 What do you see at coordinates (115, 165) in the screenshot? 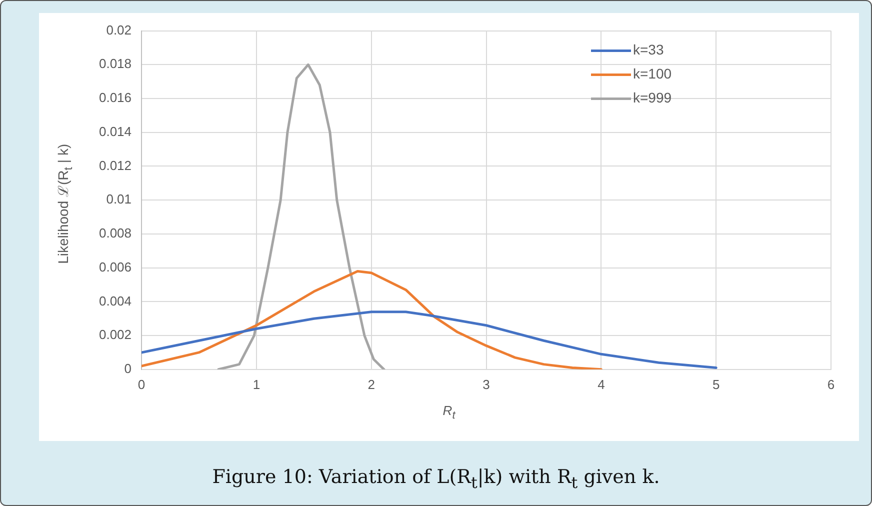
I see `y-tick-label: 0.012` at bounding box center [115, 165].